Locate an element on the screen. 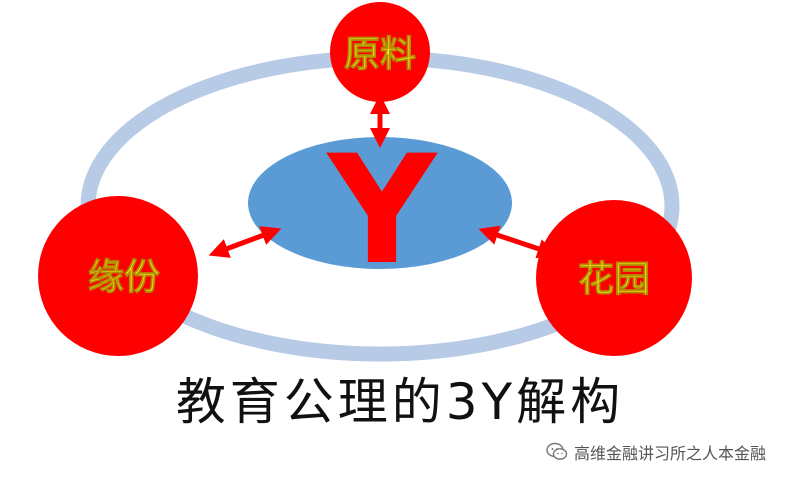  center-disc is located at coordinates (380, 203).